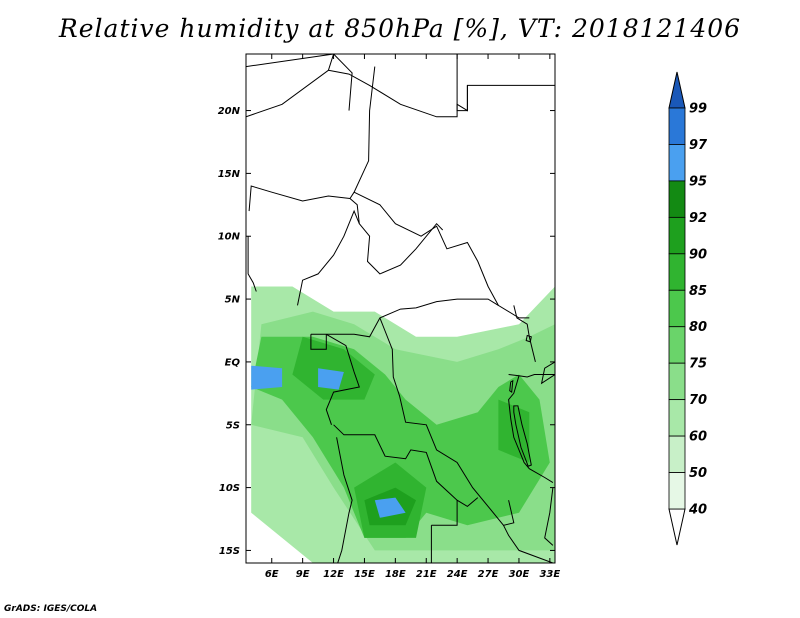  What do you see at coordinates (697, 510) in the screenshot?
I see `colorbar-level-label: 40` at bounding box center [697, 510].